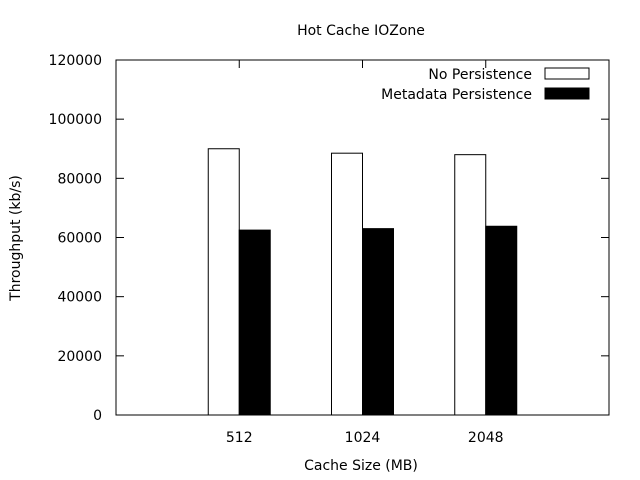  Describe the element at coordinates (363, 438) in the screenshot. I see `x-tick-label: 1024` at that location.